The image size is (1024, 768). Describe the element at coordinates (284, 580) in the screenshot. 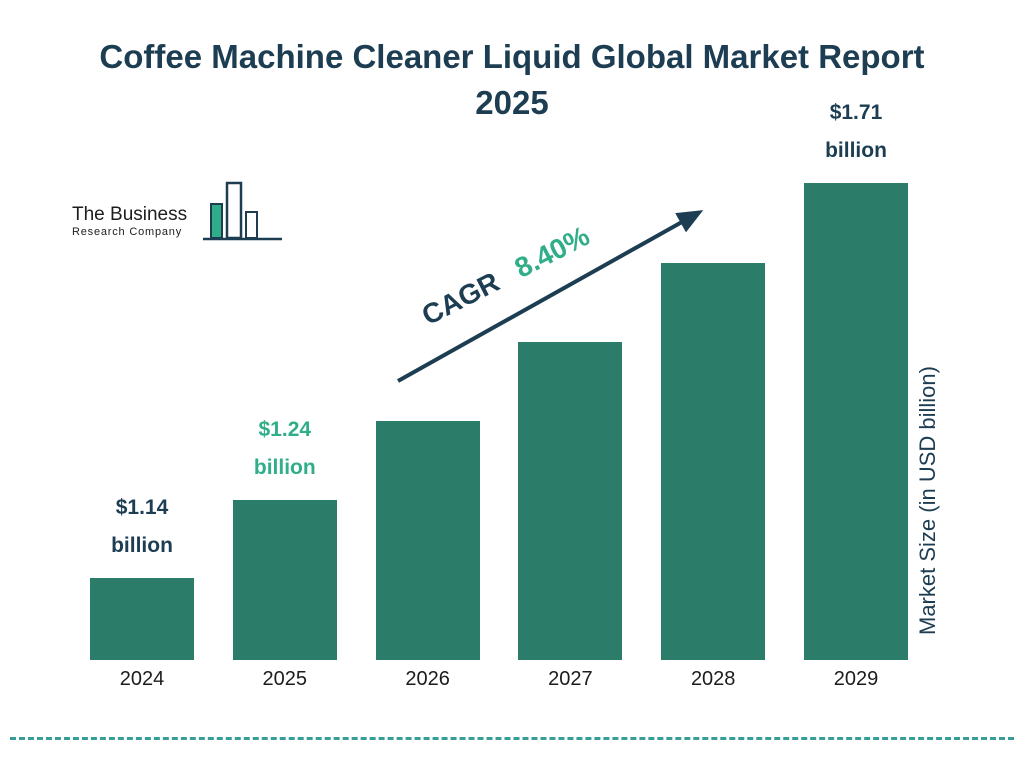

I see `bar-2025` at that location.